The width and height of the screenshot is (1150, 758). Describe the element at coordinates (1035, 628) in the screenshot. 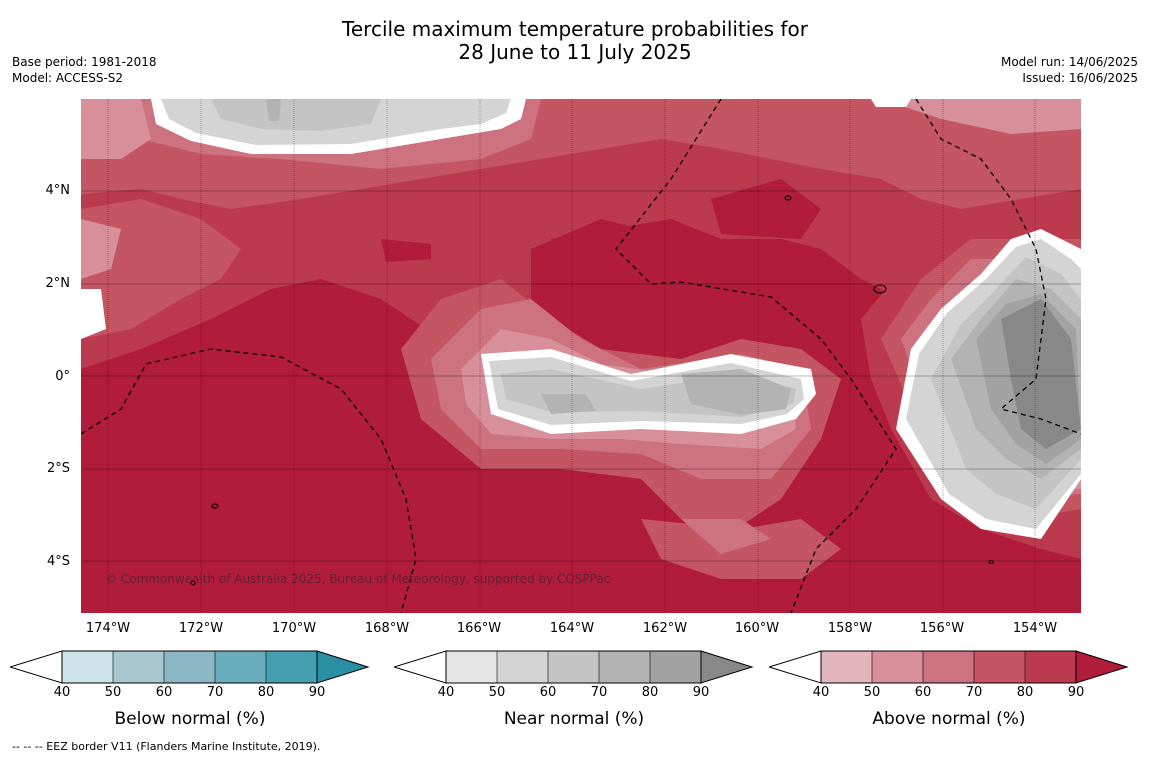

I see `x-tick-154w: 154°W` at that location.